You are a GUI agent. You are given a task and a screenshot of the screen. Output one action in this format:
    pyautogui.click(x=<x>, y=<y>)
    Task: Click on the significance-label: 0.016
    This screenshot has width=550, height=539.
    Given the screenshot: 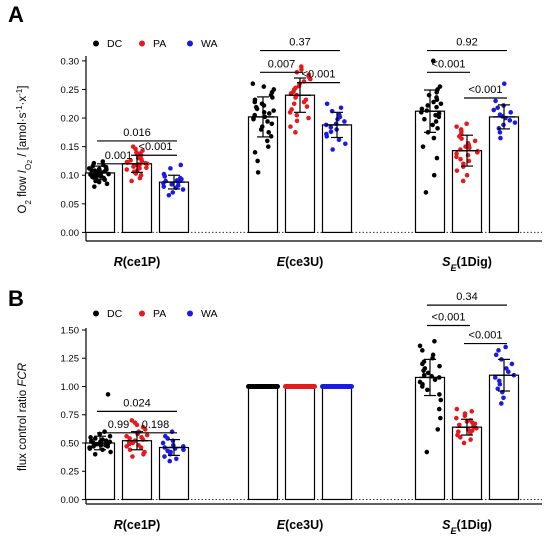 What is the action you would take?
    pyautogui.click(x=137, y=133)
    